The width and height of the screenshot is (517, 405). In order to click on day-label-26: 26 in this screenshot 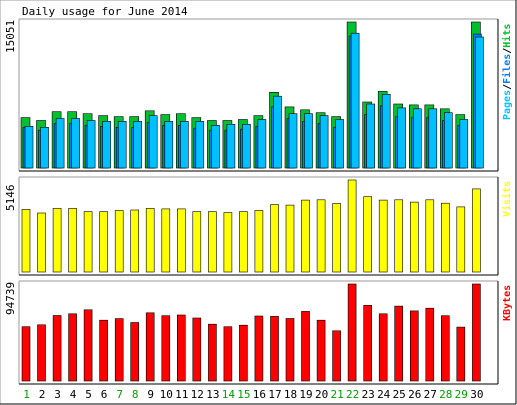, I will do `click(414, 394)`.